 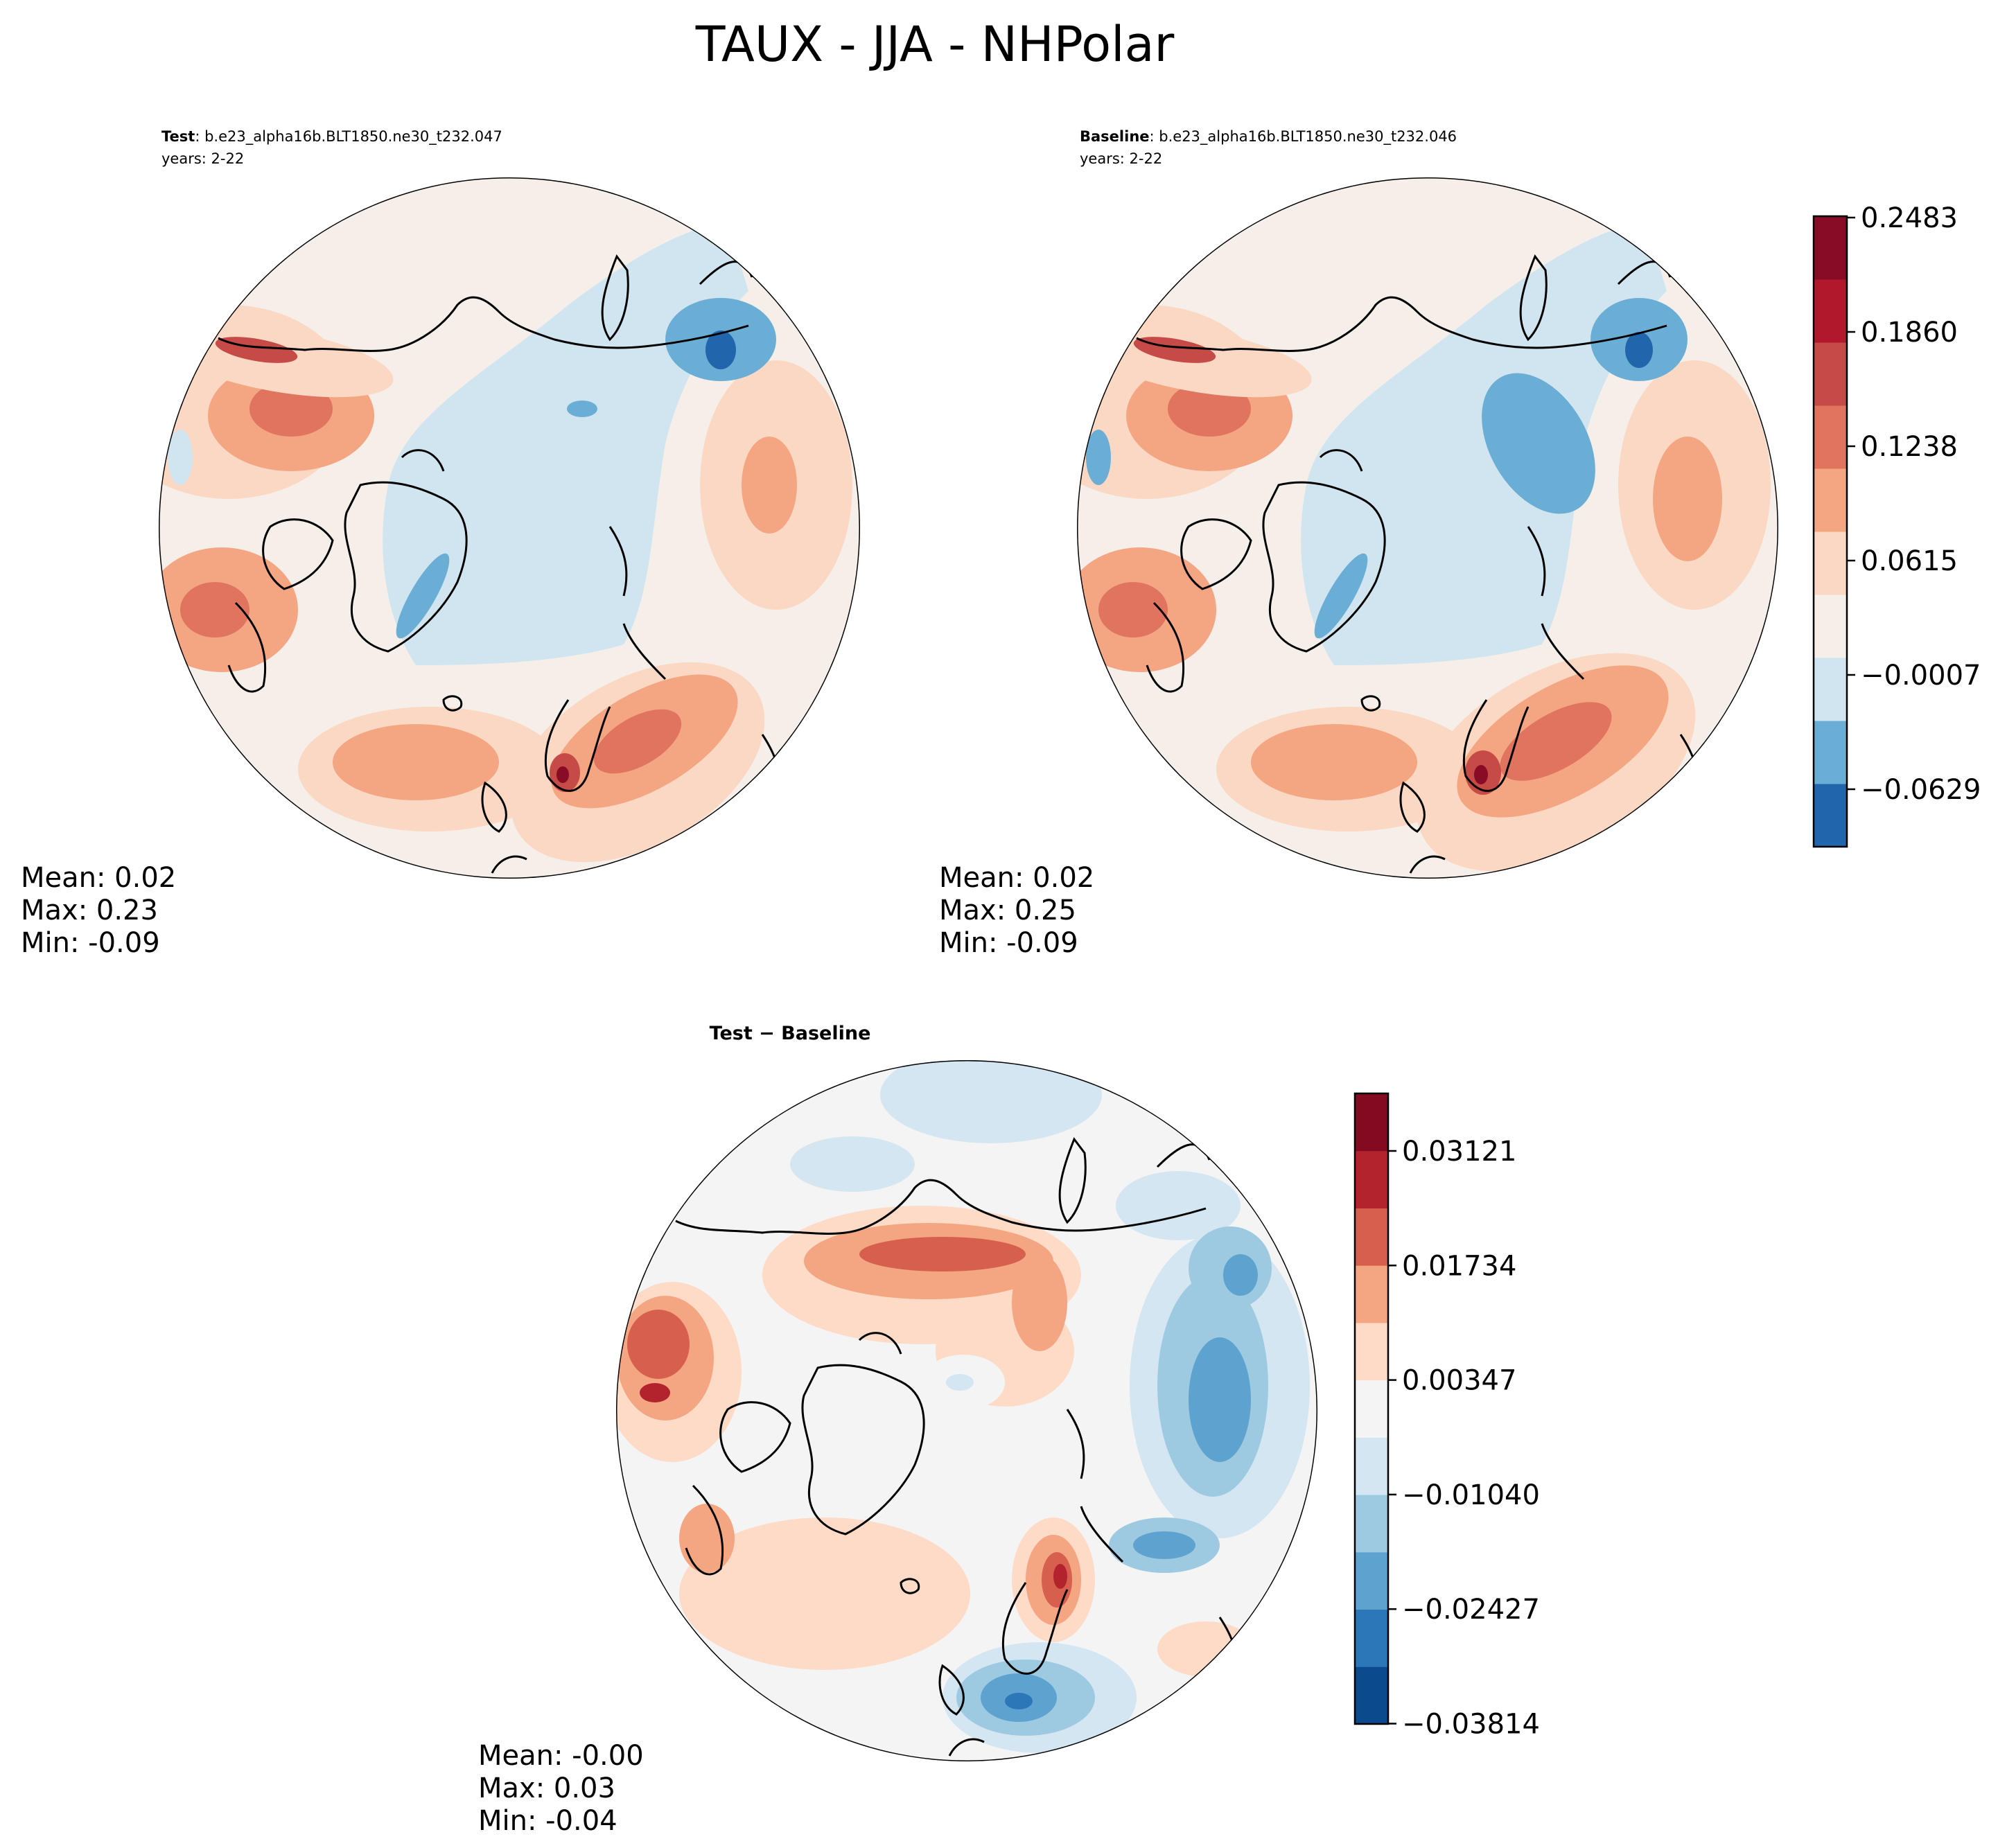 I want to click on test-coastlines, so click(x=499, y=564).